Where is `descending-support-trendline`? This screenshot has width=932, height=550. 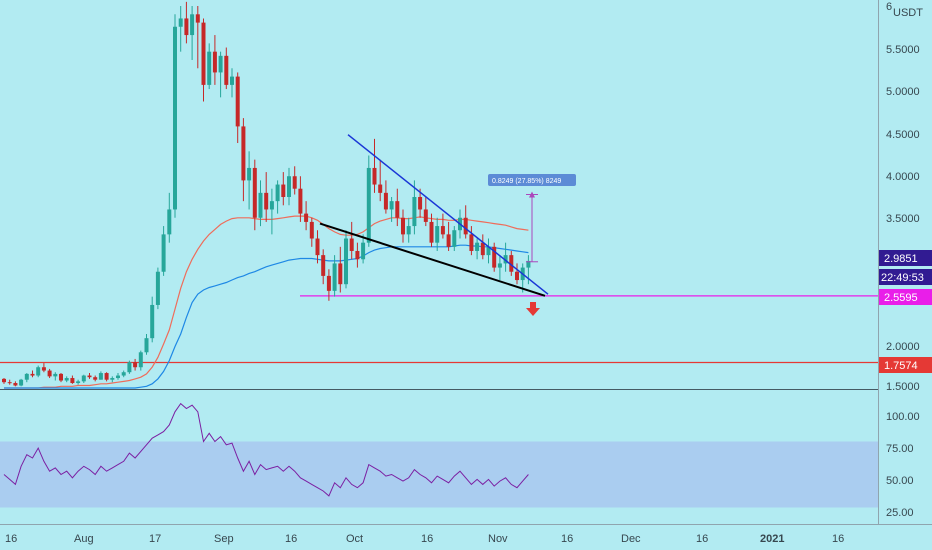 descending-support-trendline is located at coordinates (432, 259).